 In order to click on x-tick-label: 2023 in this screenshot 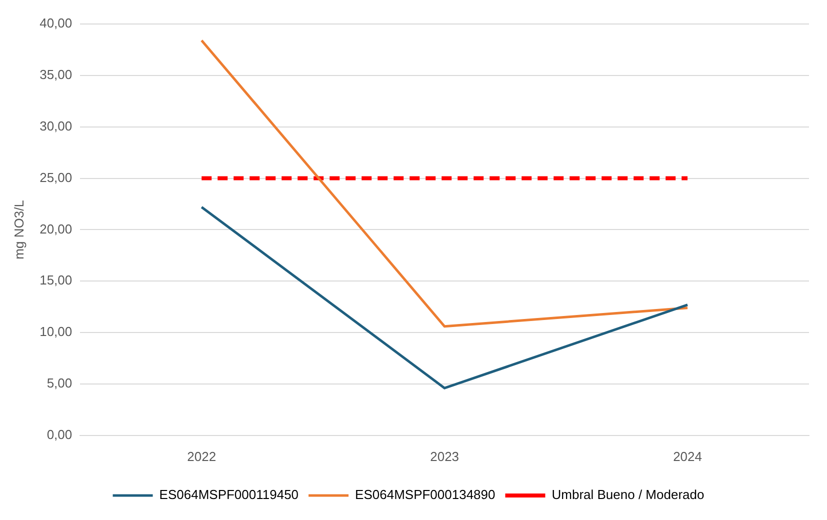, I will do `click(445, 456)`.